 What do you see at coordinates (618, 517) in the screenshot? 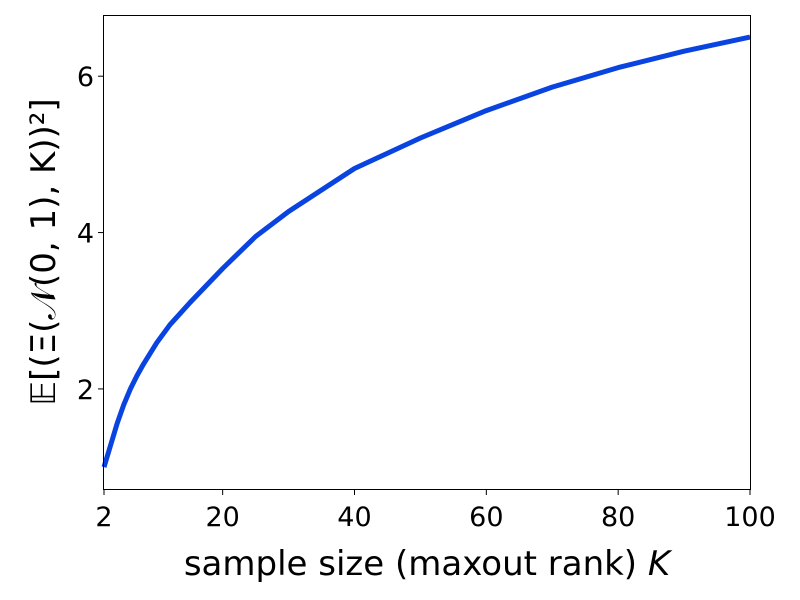
I see `x-tick-label: 80` at bounding box center [618, 517].